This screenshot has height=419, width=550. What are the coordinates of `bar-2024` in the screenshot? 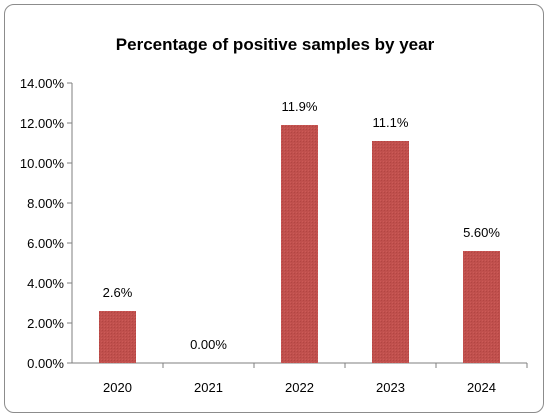 It's located at (481, 307).